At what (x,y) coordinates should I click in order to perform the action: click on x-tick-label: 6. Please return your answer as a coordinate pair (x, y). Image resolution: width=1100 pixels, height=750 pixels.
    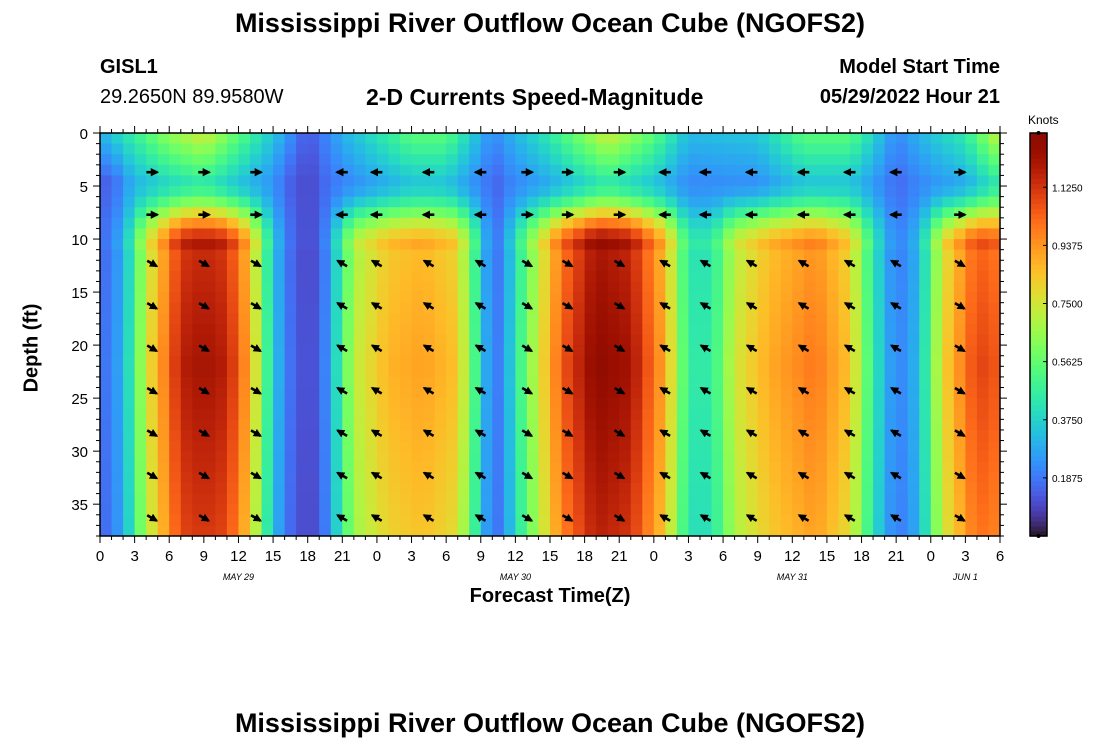
    Looking at the image, I should click on (1000, 556).